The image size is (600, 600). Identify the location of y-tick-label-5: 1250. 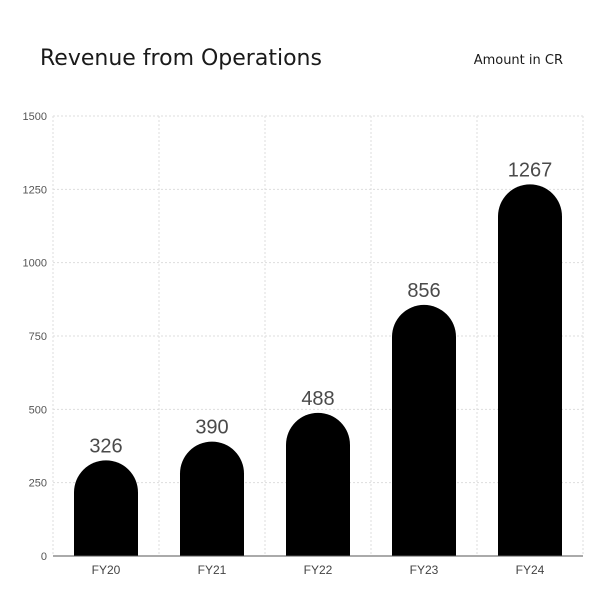
(35, 190).